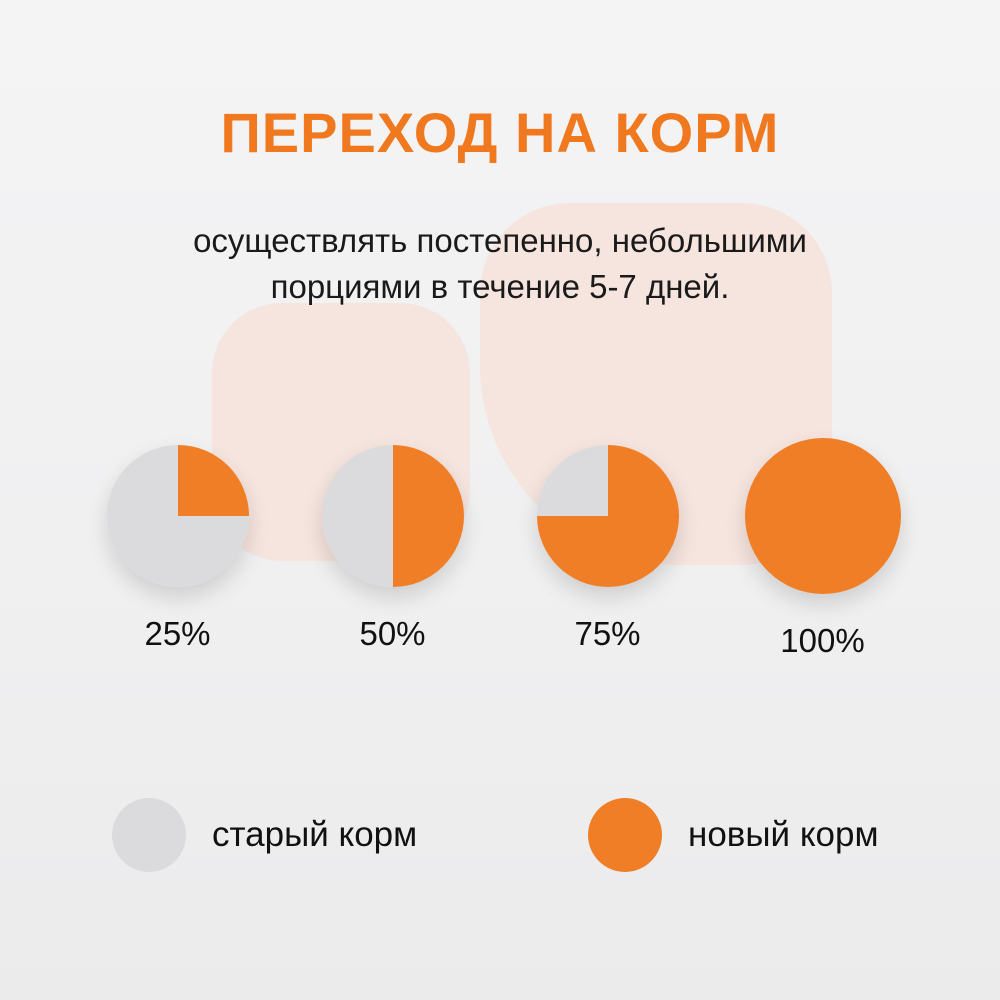 The image size is (1000, 1000). I want to click on subtitle-line-2: порциями в течение 5-7 дней., so click(500, 286).